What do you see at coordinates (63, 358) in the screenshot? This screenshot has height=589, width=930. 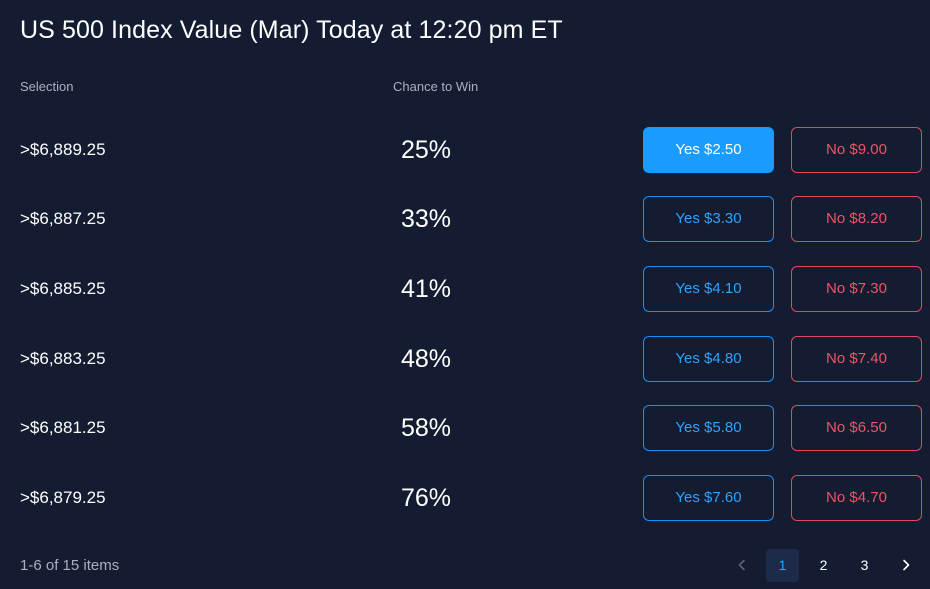 I see `selection-label: >$6,883.25` at bounding box center [63, 358].